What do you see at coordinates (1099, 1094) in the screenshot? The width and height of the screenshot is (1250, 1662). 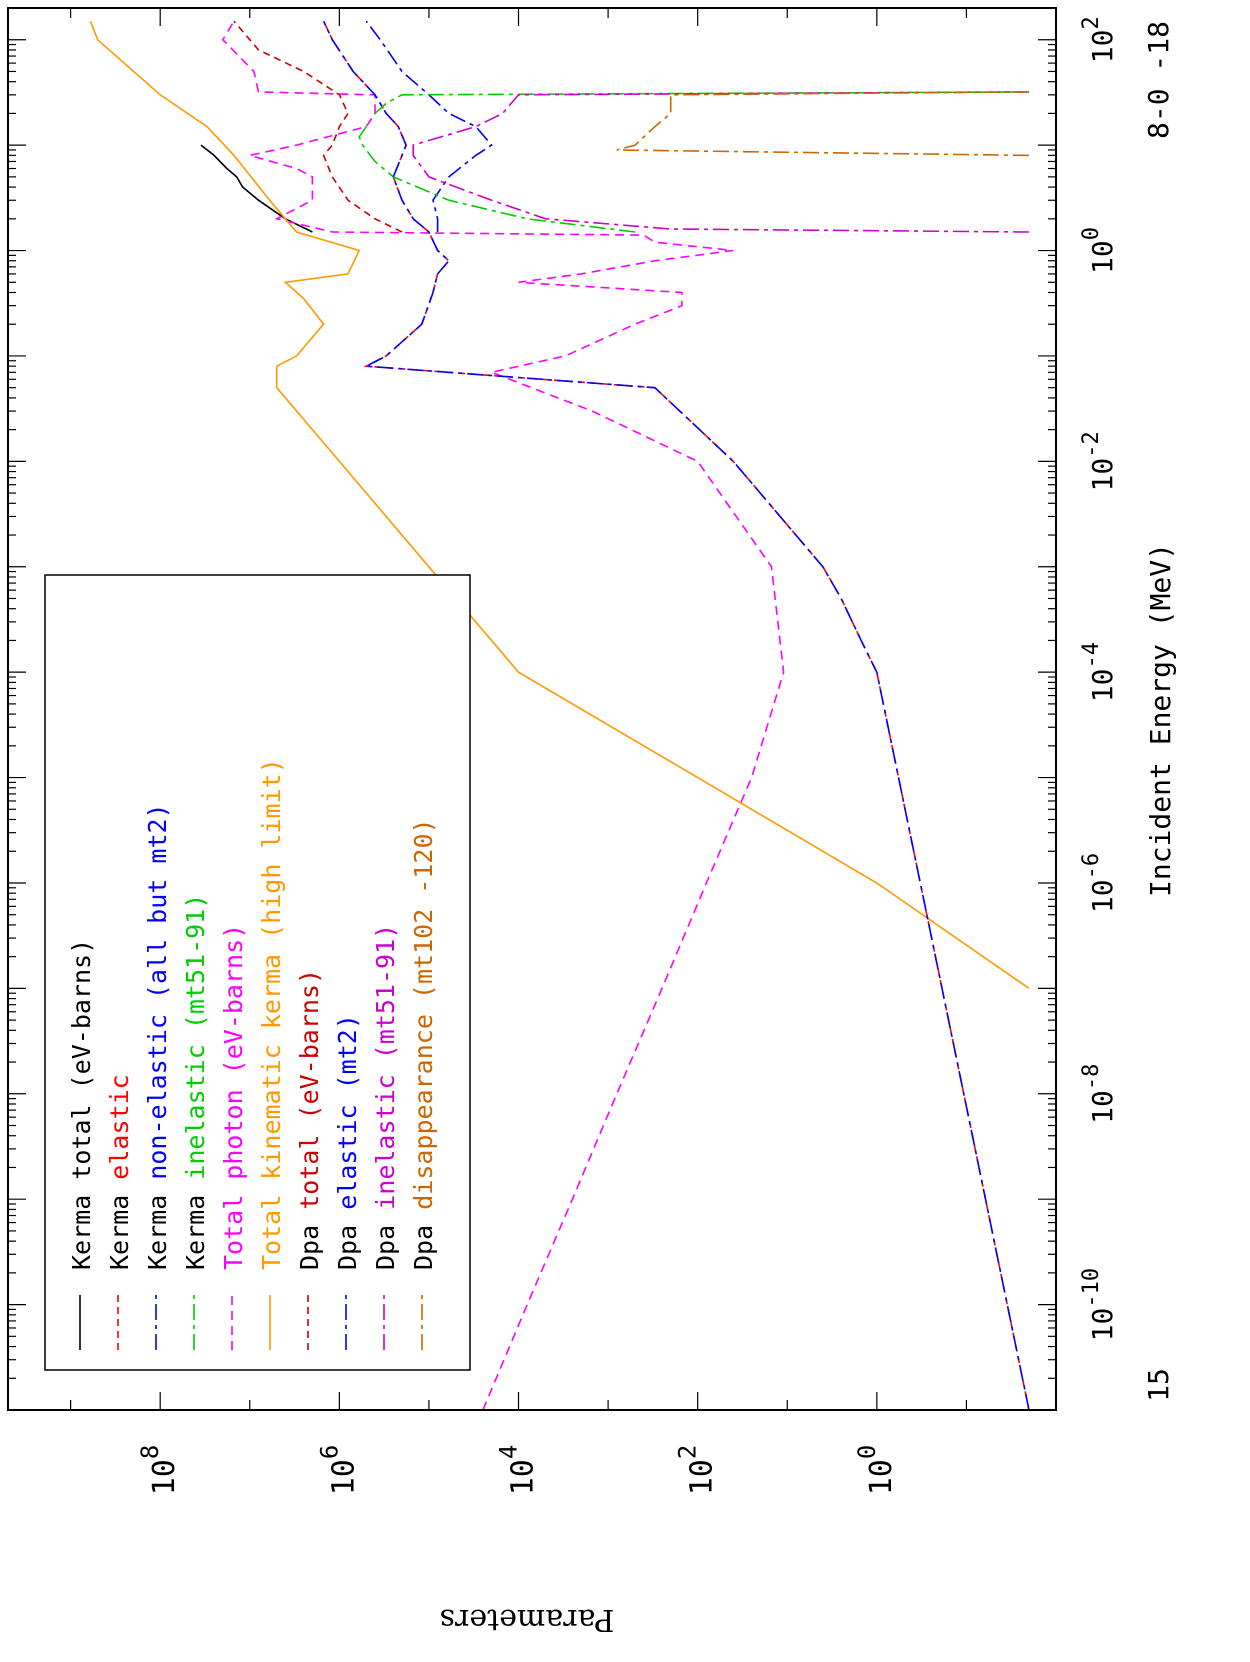 I see `x-tick-label: 10-8` at bounding box center [1099, 1094].